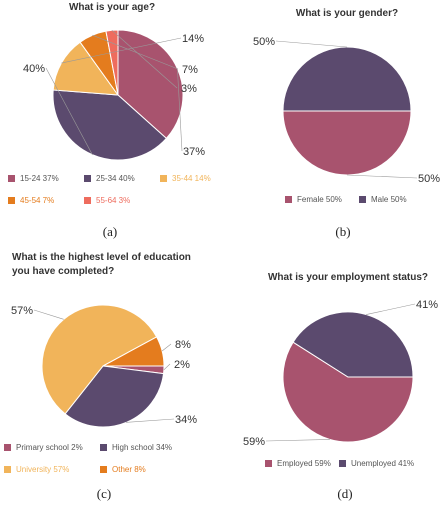  I want to click on legend-label: 25-34 40%, so click(115, 178).